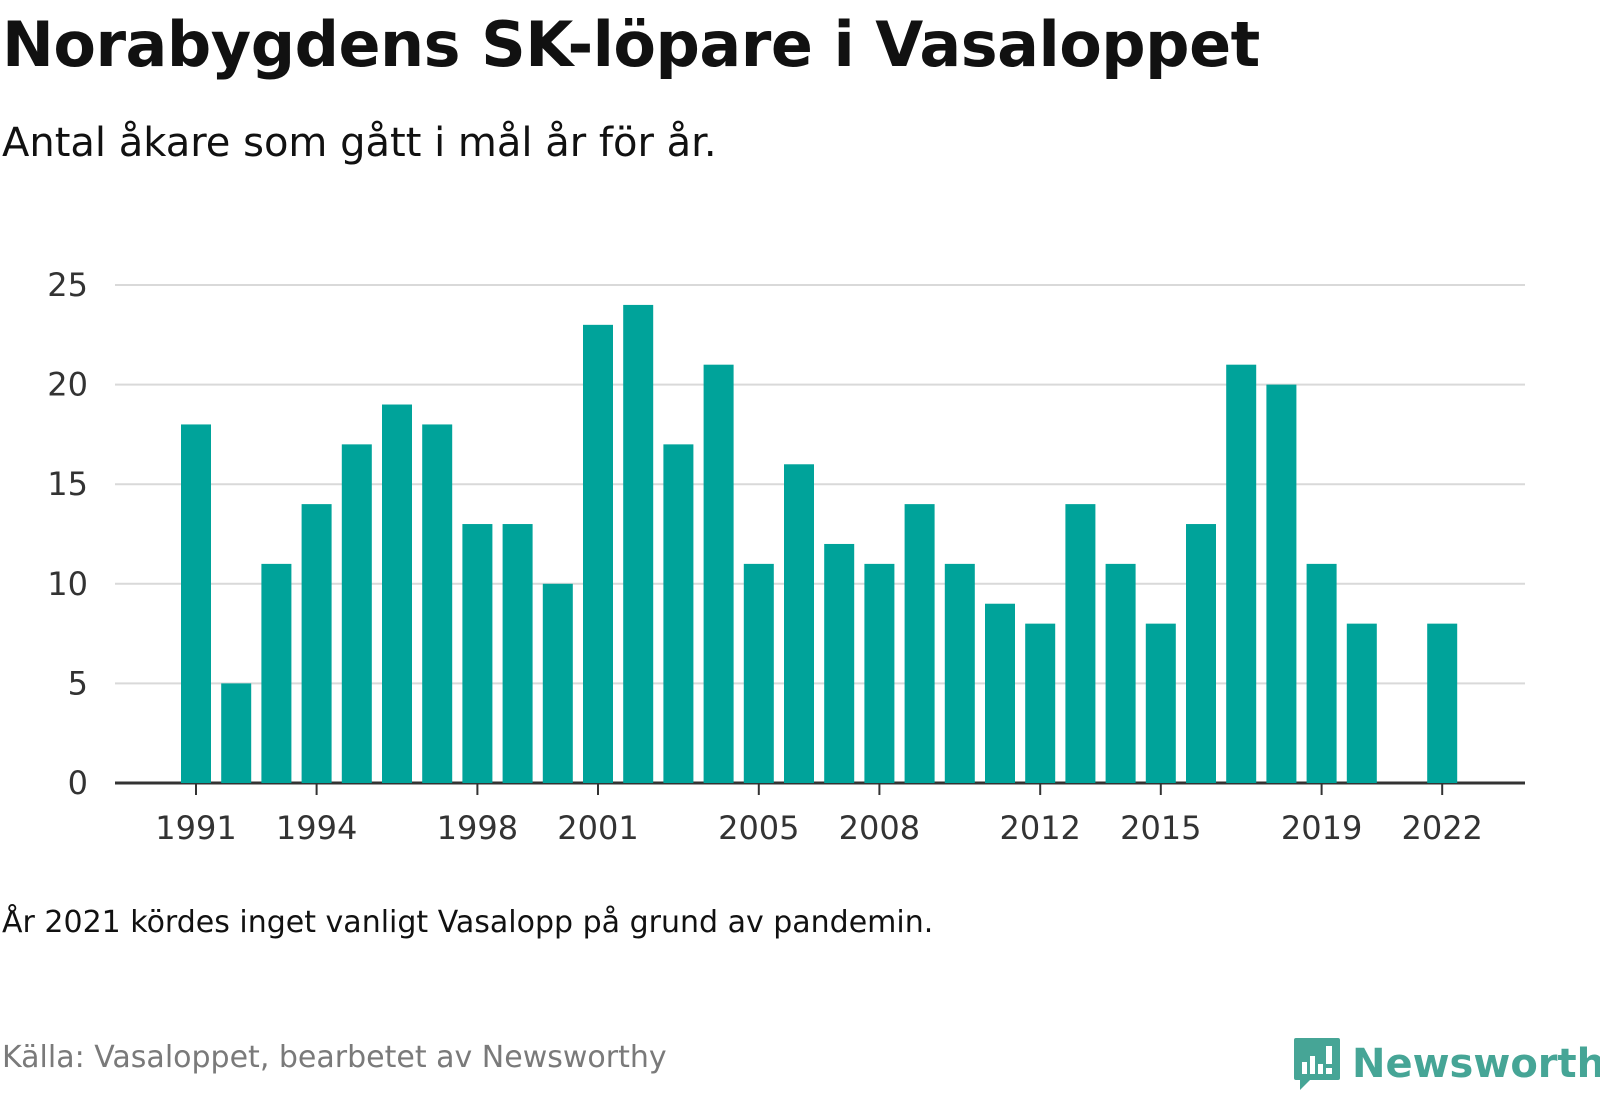 The image size is (1600, 1100). What do you see at coordinates (67, 584) in the screenshot?
I see `y-tick-label: 10` at bounding box center [67, 584].